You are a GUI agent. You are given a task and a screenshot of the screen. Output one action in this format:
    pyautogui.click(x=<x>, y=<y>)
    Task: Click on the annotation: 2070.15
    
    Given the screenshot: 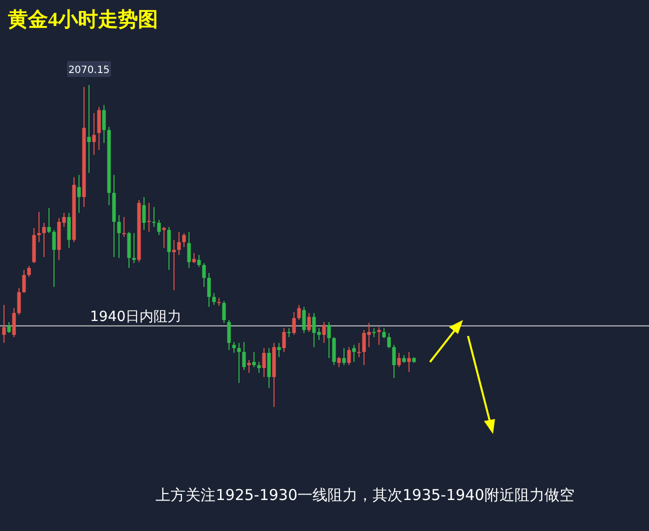 What is the action you would take?
    pyautogui.click(x=89, y=70)
    